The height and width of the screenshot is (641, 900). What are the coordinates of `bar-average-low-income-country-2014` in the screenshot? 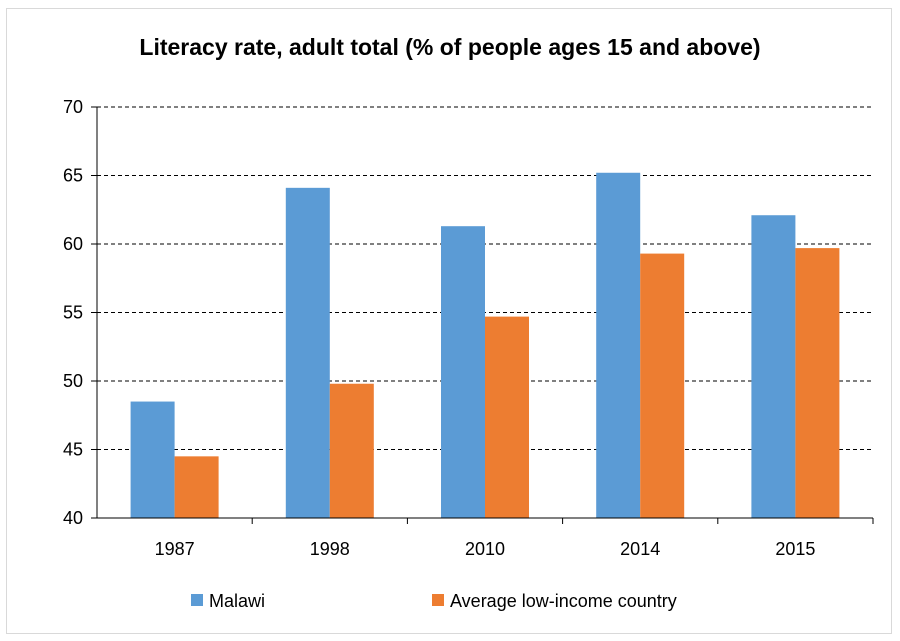 It's located at (662, 385).